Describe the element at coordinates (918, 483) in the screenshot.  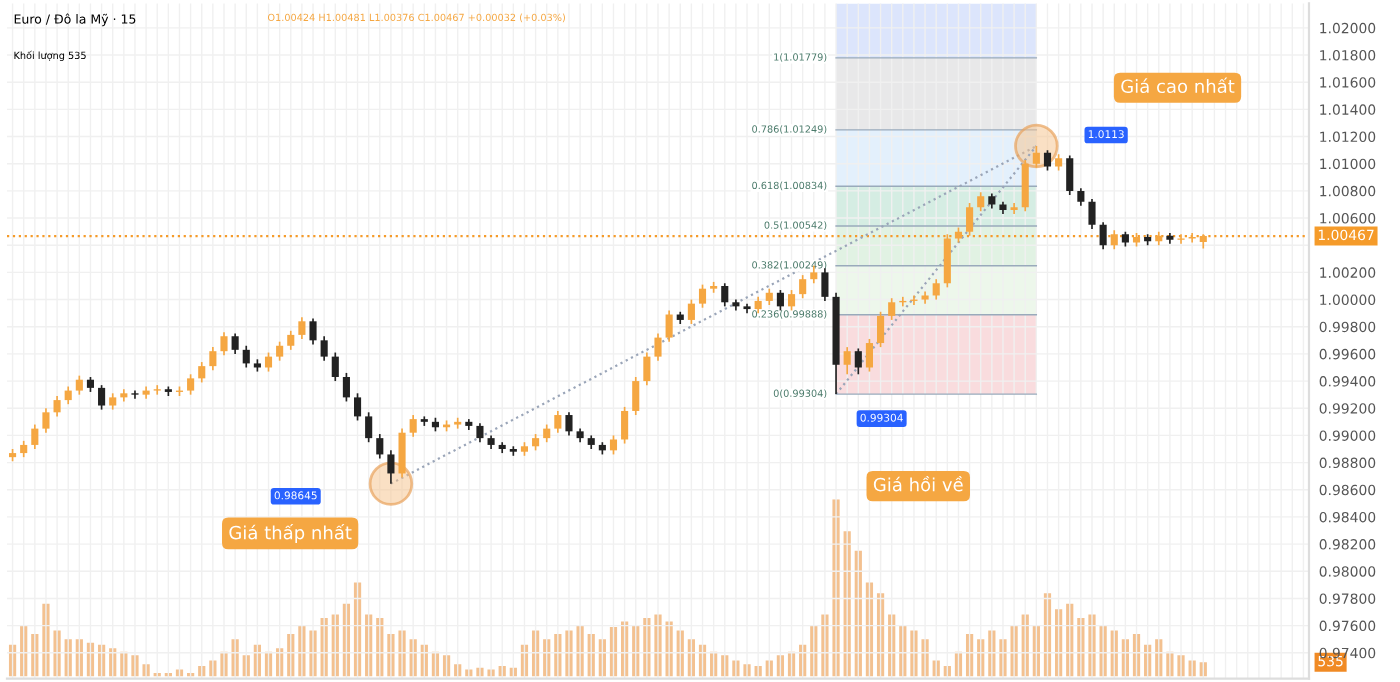
I see `annotation: Giá hồi về` at that location.